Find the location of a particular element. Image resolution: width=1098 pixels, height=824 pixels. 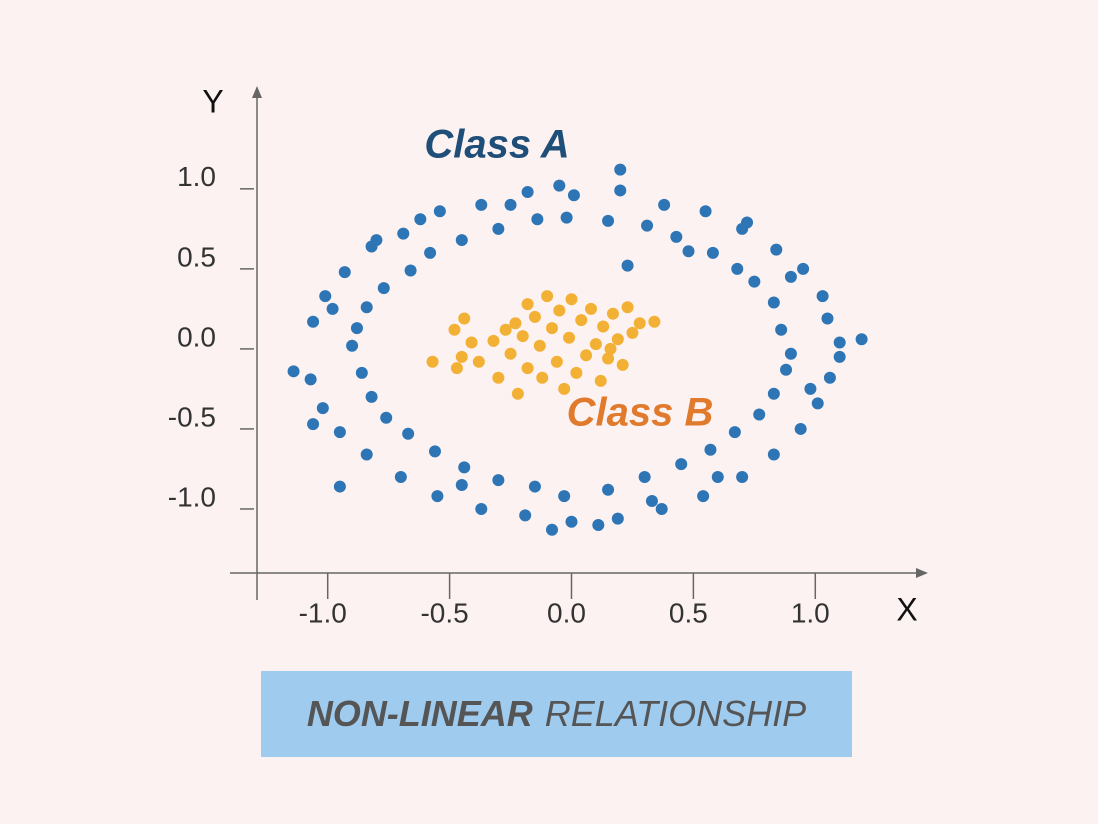

y-tick-label: -1.0 is located at coordinates (192, 496).